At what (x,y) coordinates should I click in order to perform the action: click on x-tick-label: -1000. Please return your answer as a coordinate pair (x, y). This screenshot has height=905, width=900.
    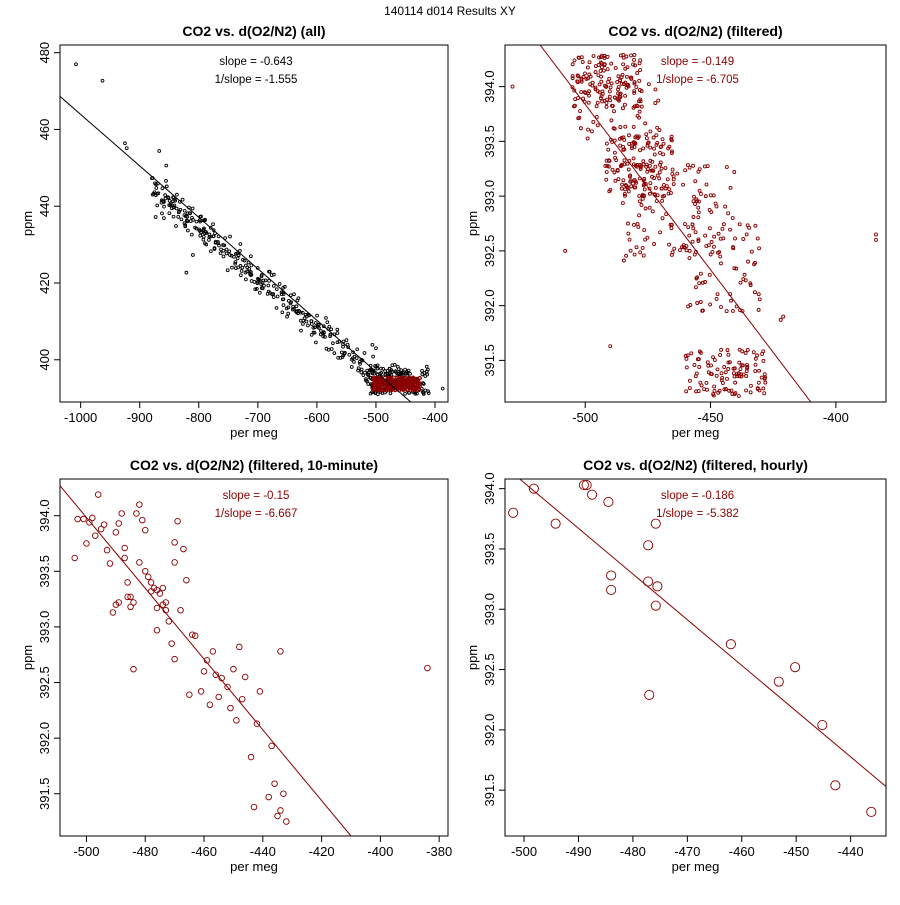
    Looking at the image, I should click on (80, 417).